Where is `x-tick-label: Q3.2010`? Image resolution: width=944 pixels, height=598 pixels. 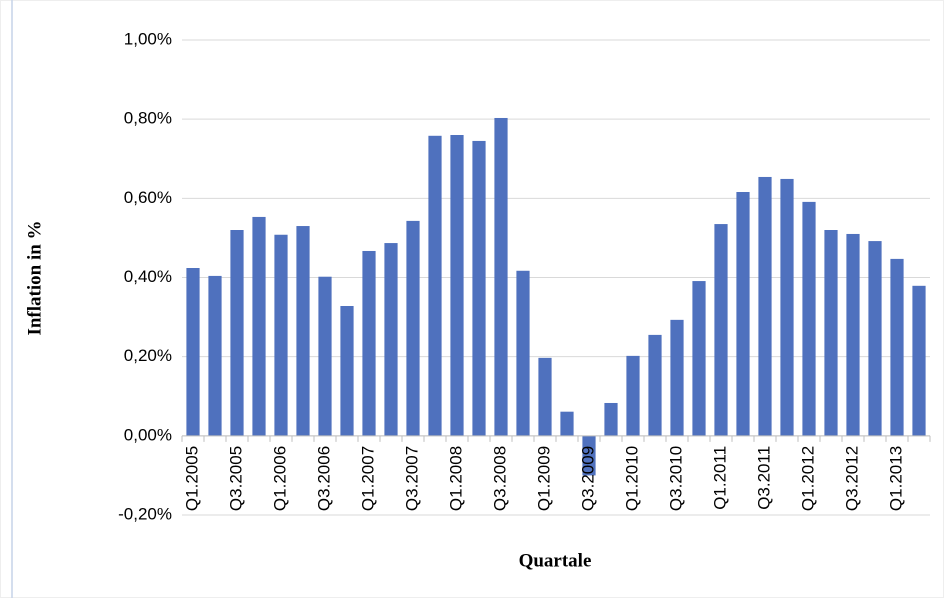
x-tick-label: Q3.2010 is located at coordinates (675, 478).